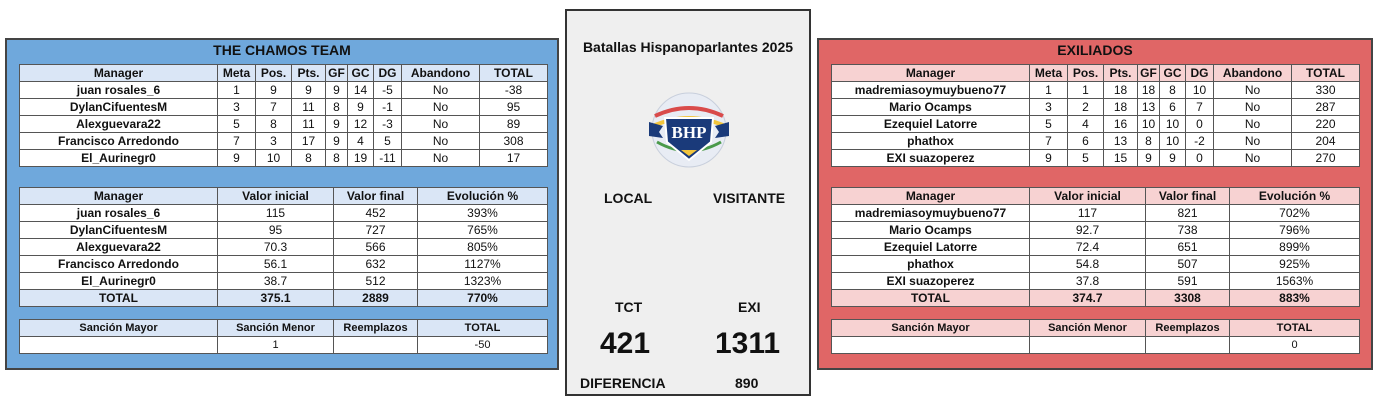  I want to click on table-cell: 270, so click(1325, 158).